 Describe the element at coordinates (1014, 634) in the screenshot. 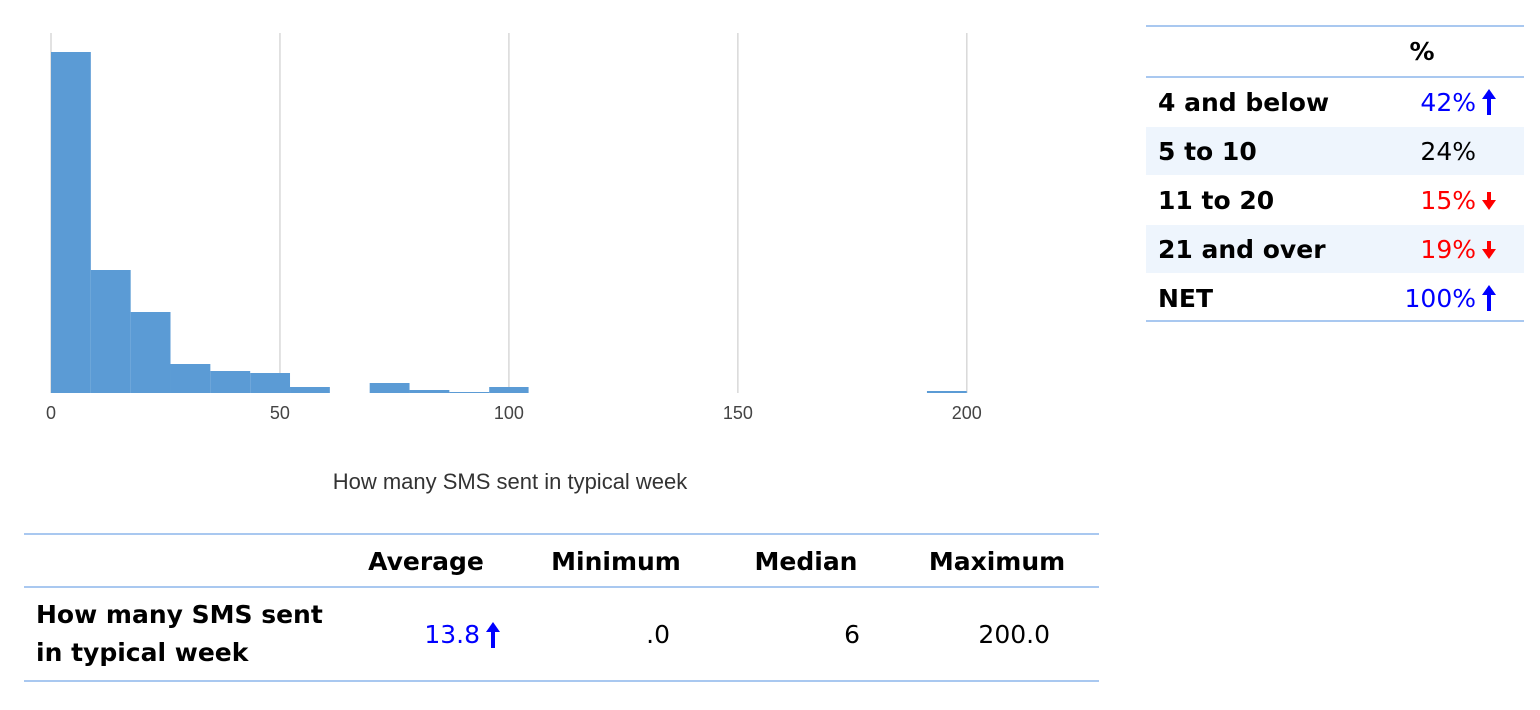

I see `cell-value: 200.0` at that location.